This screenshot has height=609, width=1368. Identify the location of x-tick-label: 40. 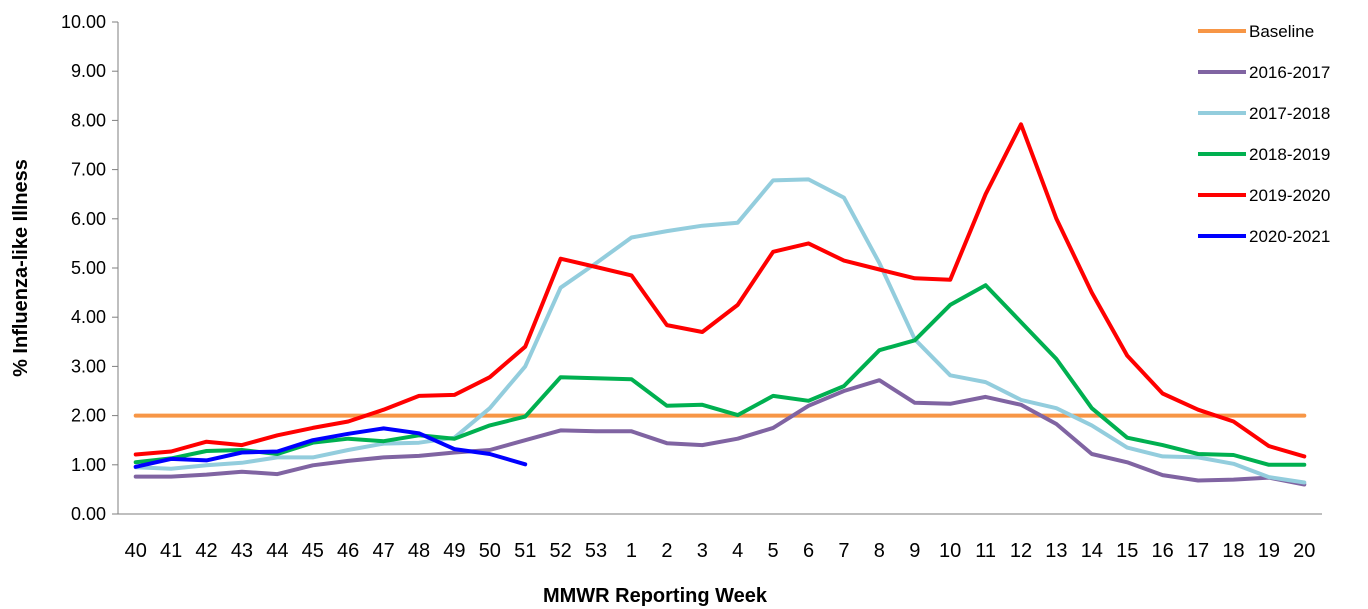
(136, 551).